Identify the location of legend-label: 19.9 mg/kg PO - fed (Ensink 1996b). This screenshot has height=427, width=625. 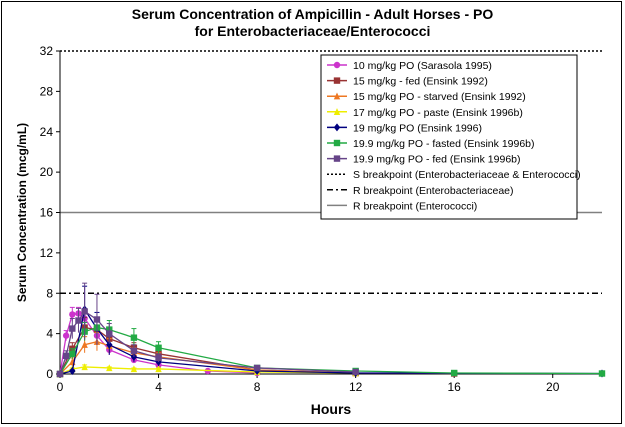
(437, 160).